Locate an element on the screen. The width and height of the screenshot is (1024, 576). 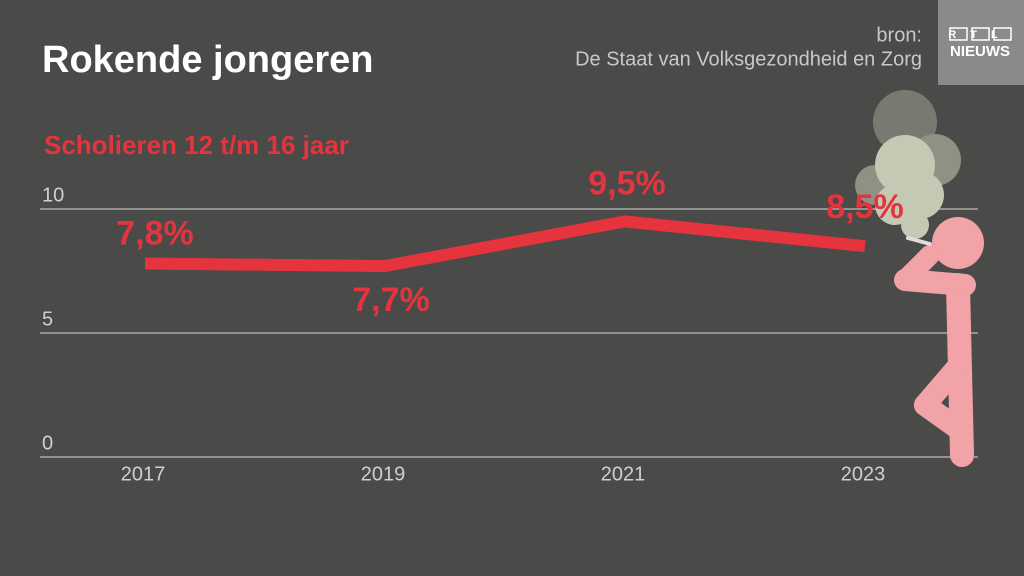
y-tick-label: 0 is located at coordinates (47, 443).